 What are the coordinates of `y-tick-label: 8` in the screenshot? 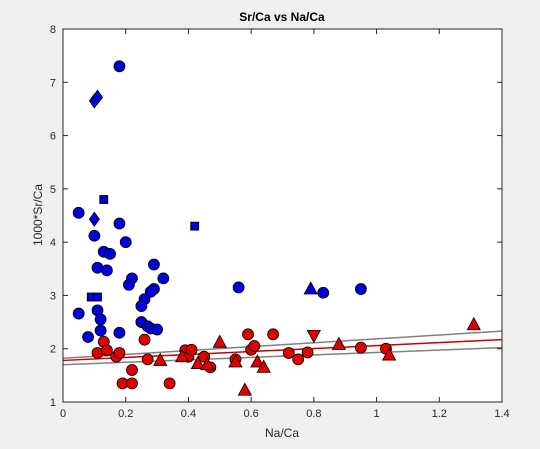 It's located at (53, 30).